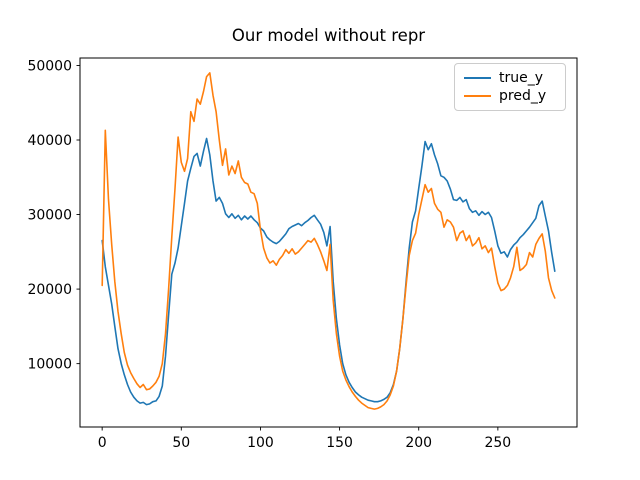  Describe the element at coordinates (497, 443) in the screenshot. I see `x-tick-label: 250` at that location.